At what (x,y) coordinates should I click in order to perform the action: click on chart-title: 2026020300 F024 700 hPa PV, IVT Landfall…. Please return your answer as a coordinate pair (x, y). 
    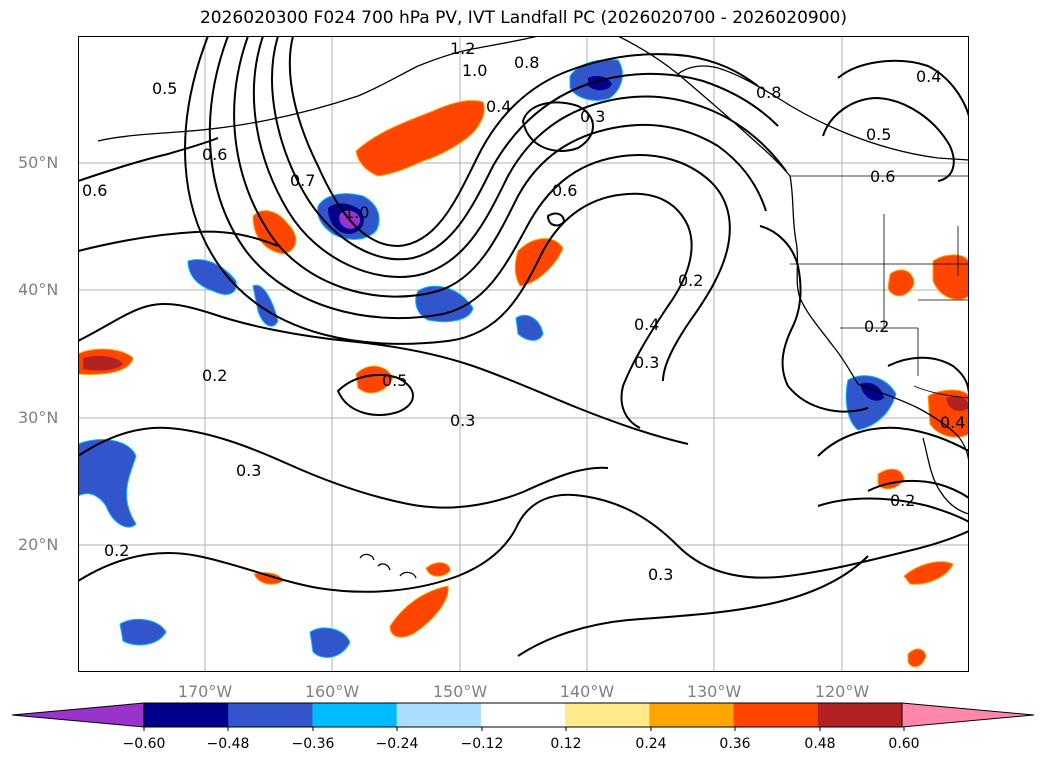
    Looking at the image, I should click on (523, 18).